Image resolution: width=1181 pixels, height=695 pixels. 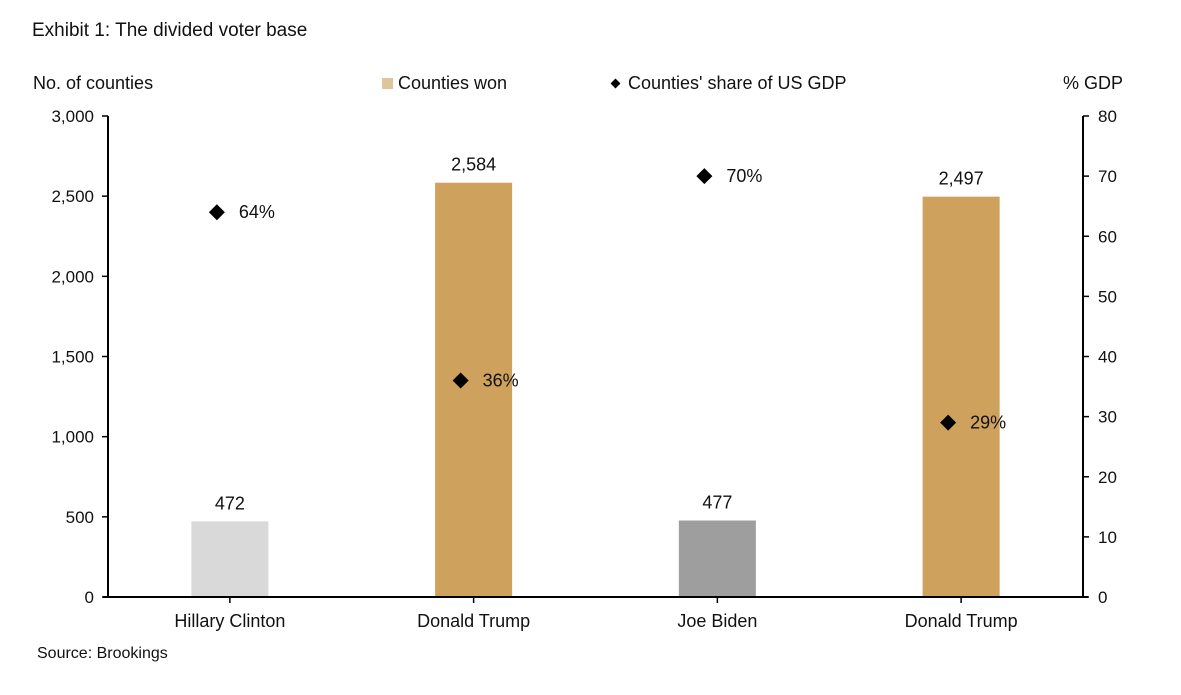 What do you see at coordinates (961, 179) in the screenshot?
I see `bar-value-label-3: 2,497` at bounding box center [961, 179].